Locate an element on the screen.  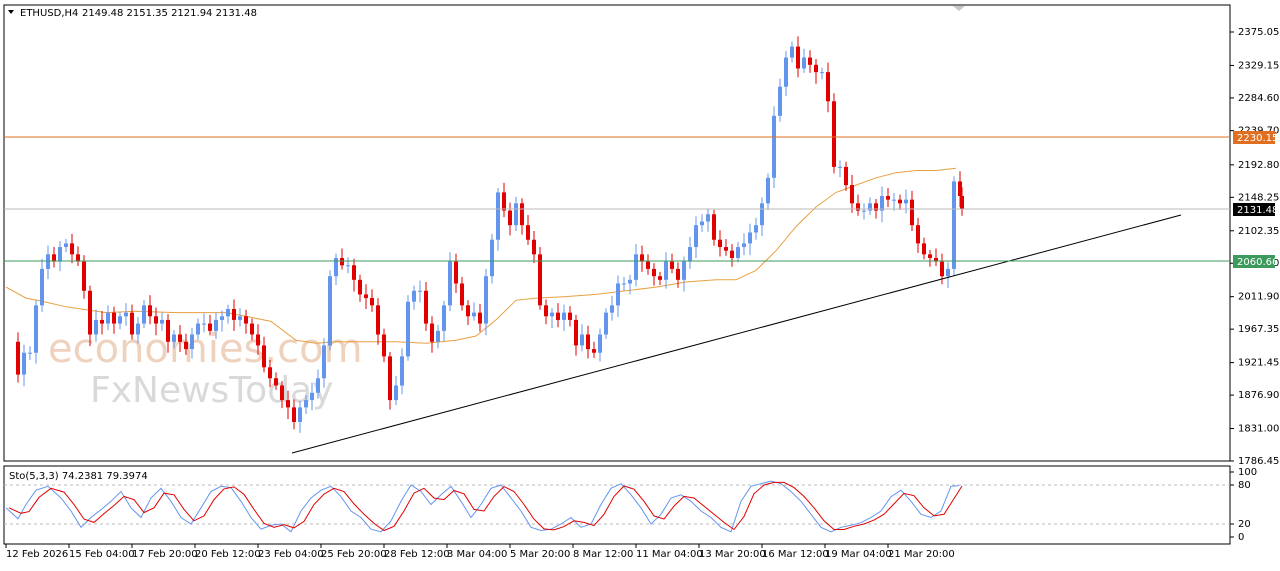
stochastic-pane is located at coordinates (617, 505).